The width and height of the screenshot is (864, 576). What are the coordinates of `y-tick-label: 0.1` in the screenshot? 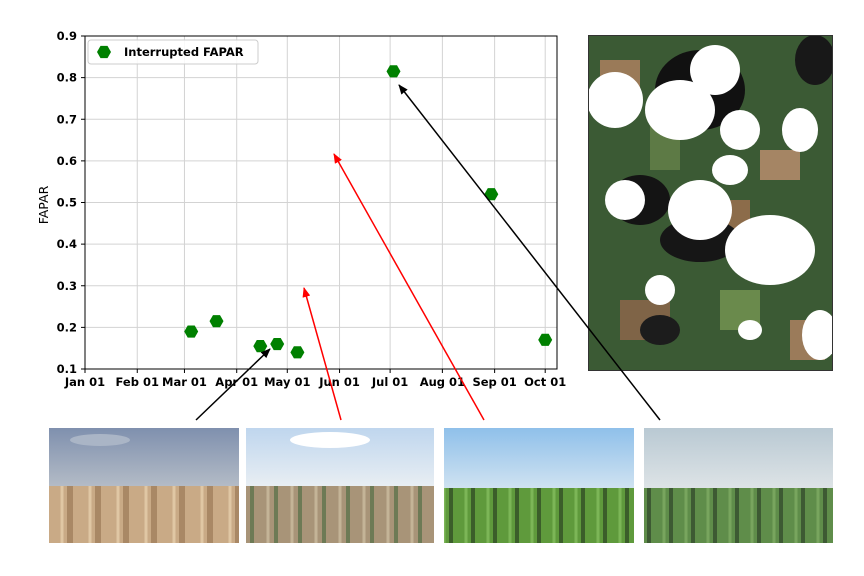 It's located at (67, 369).